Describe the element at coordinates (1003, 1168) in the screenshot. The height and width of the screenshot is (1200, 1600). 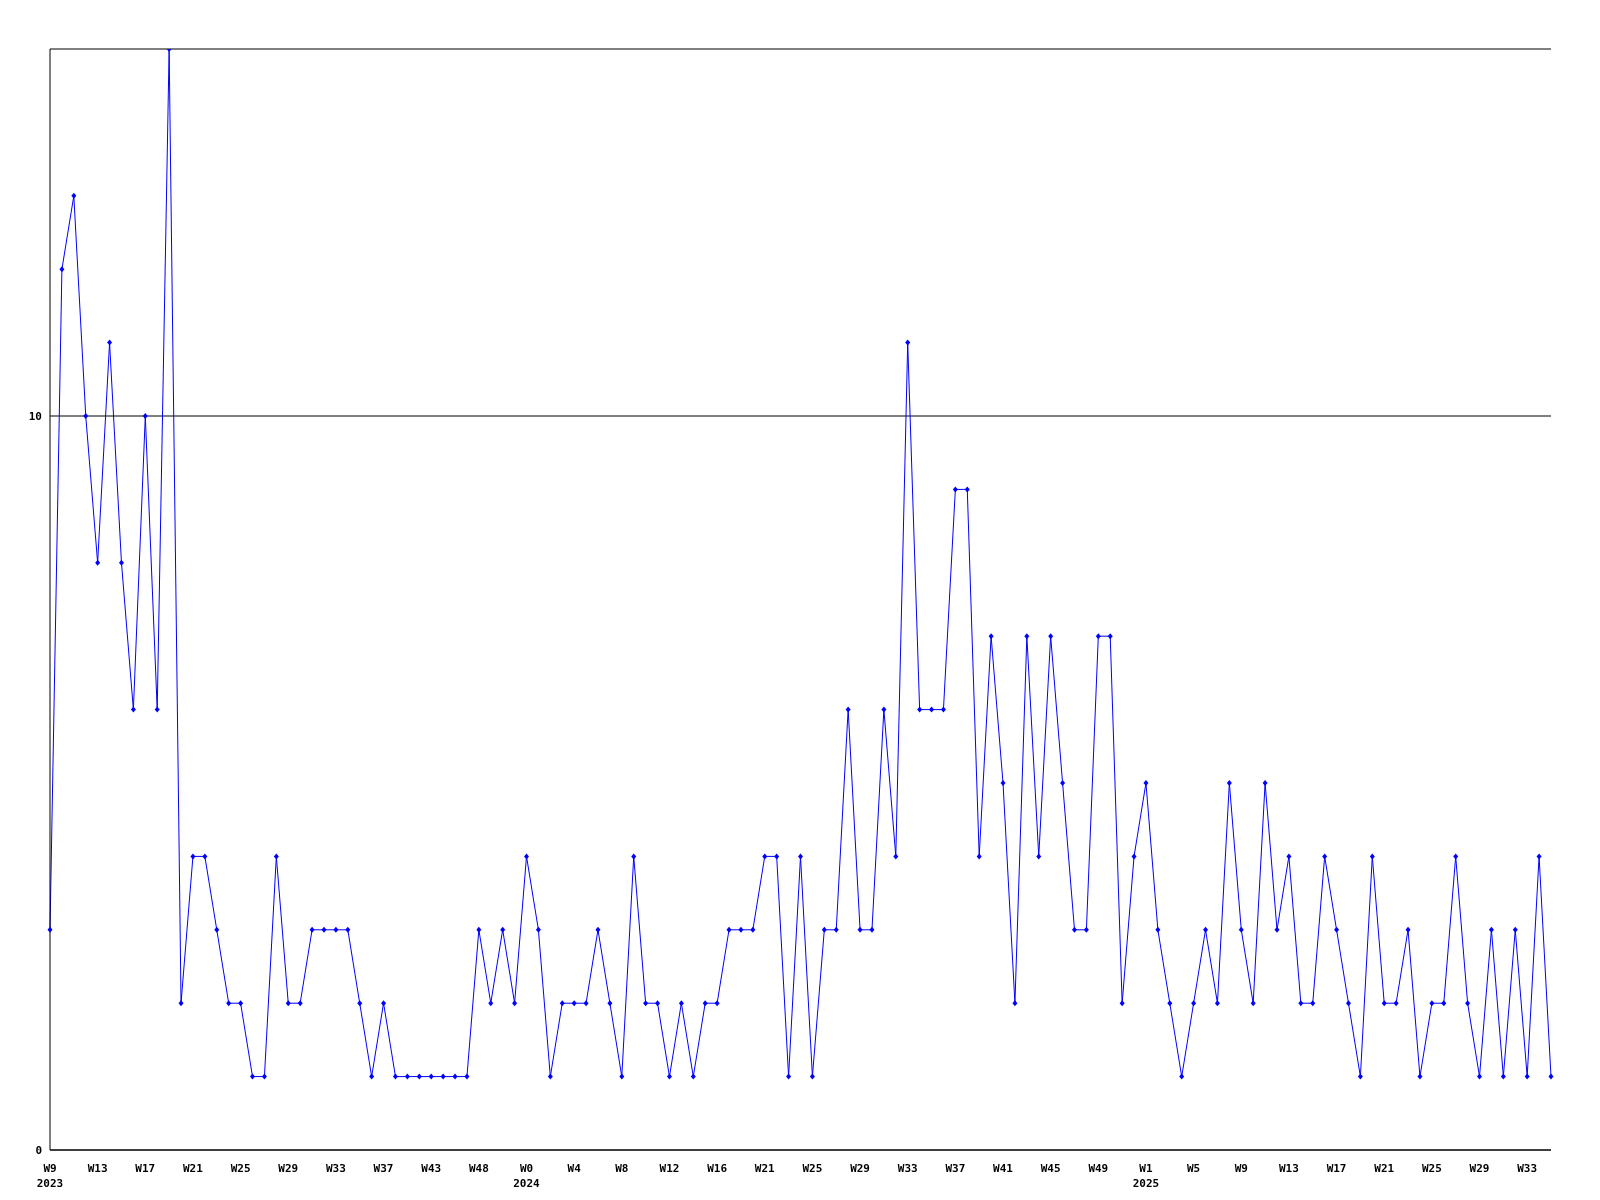
I see `x-tick-label: W41` at that location.